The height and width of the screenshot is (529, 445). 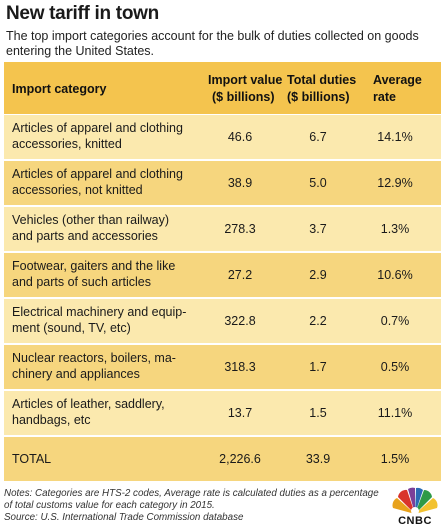 I want to click on row-category-line2: and parts of such articles, so click(x=81, y=282).